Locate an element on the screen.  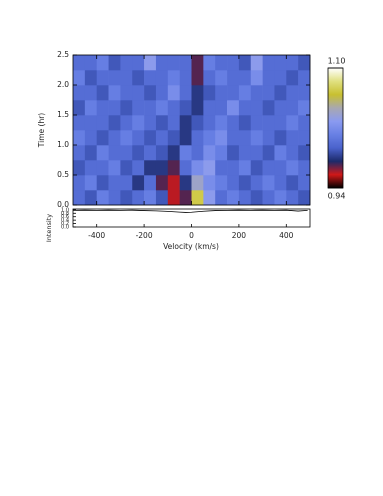
y-tick-label: 0.2 is located at coordinates (65, 224).